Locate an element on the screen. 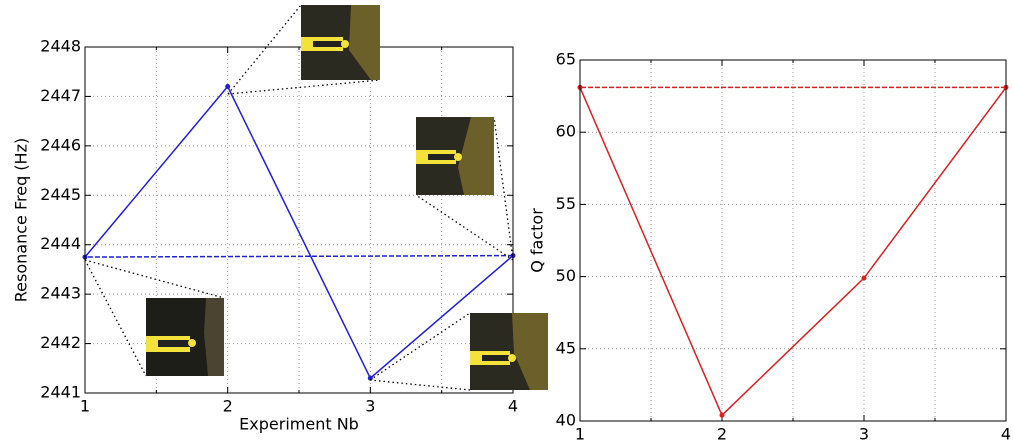 This screenshot has height=443, width=1013. y-tick-label: 2446 is located at coordinates (60, 144).